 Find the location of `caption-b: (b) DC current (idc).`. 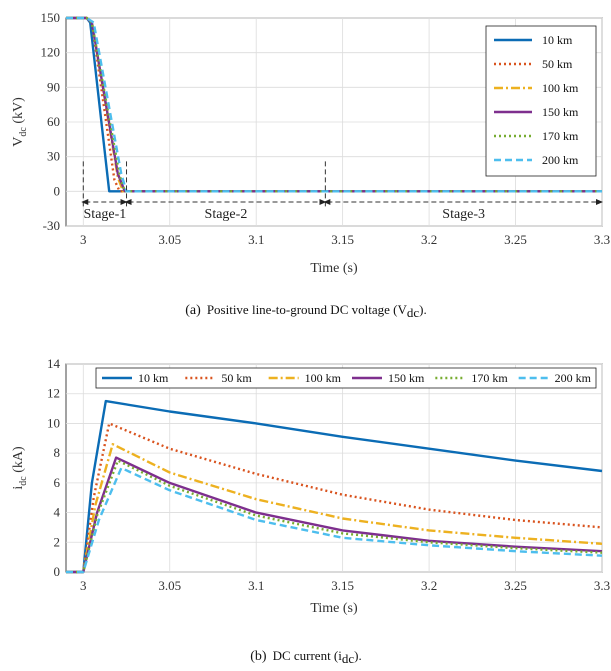

caption-b: (b) DC current (idc). is located at coordinates (306, 657).